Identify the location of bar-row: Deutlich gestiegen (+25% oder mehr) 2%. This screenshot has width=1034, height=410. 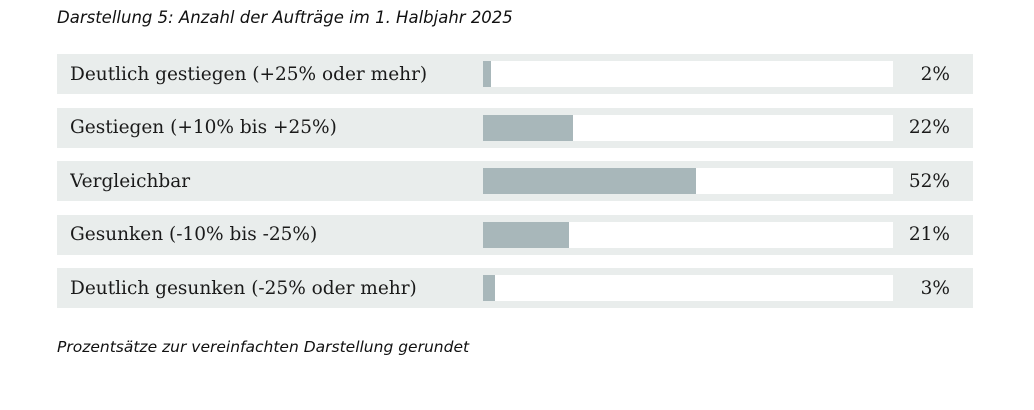
(515, 74).